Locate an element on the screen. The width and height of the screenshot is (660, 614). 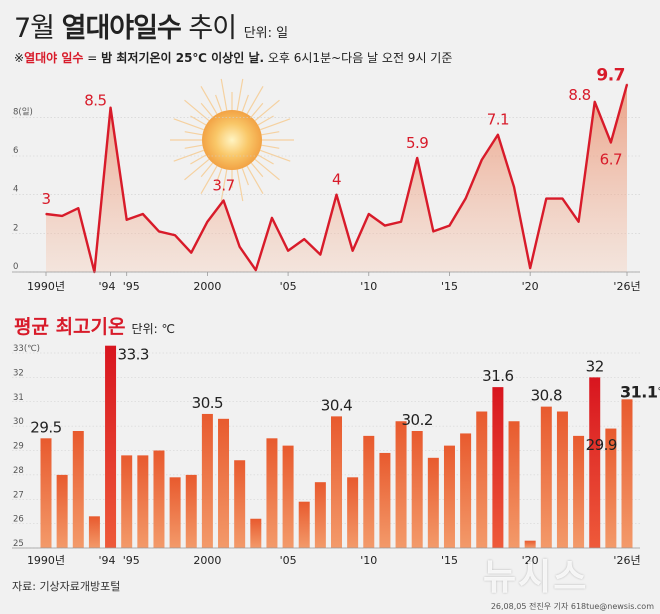
bar-ytick-label: 33(℃) is located at coordinates (26, 349).